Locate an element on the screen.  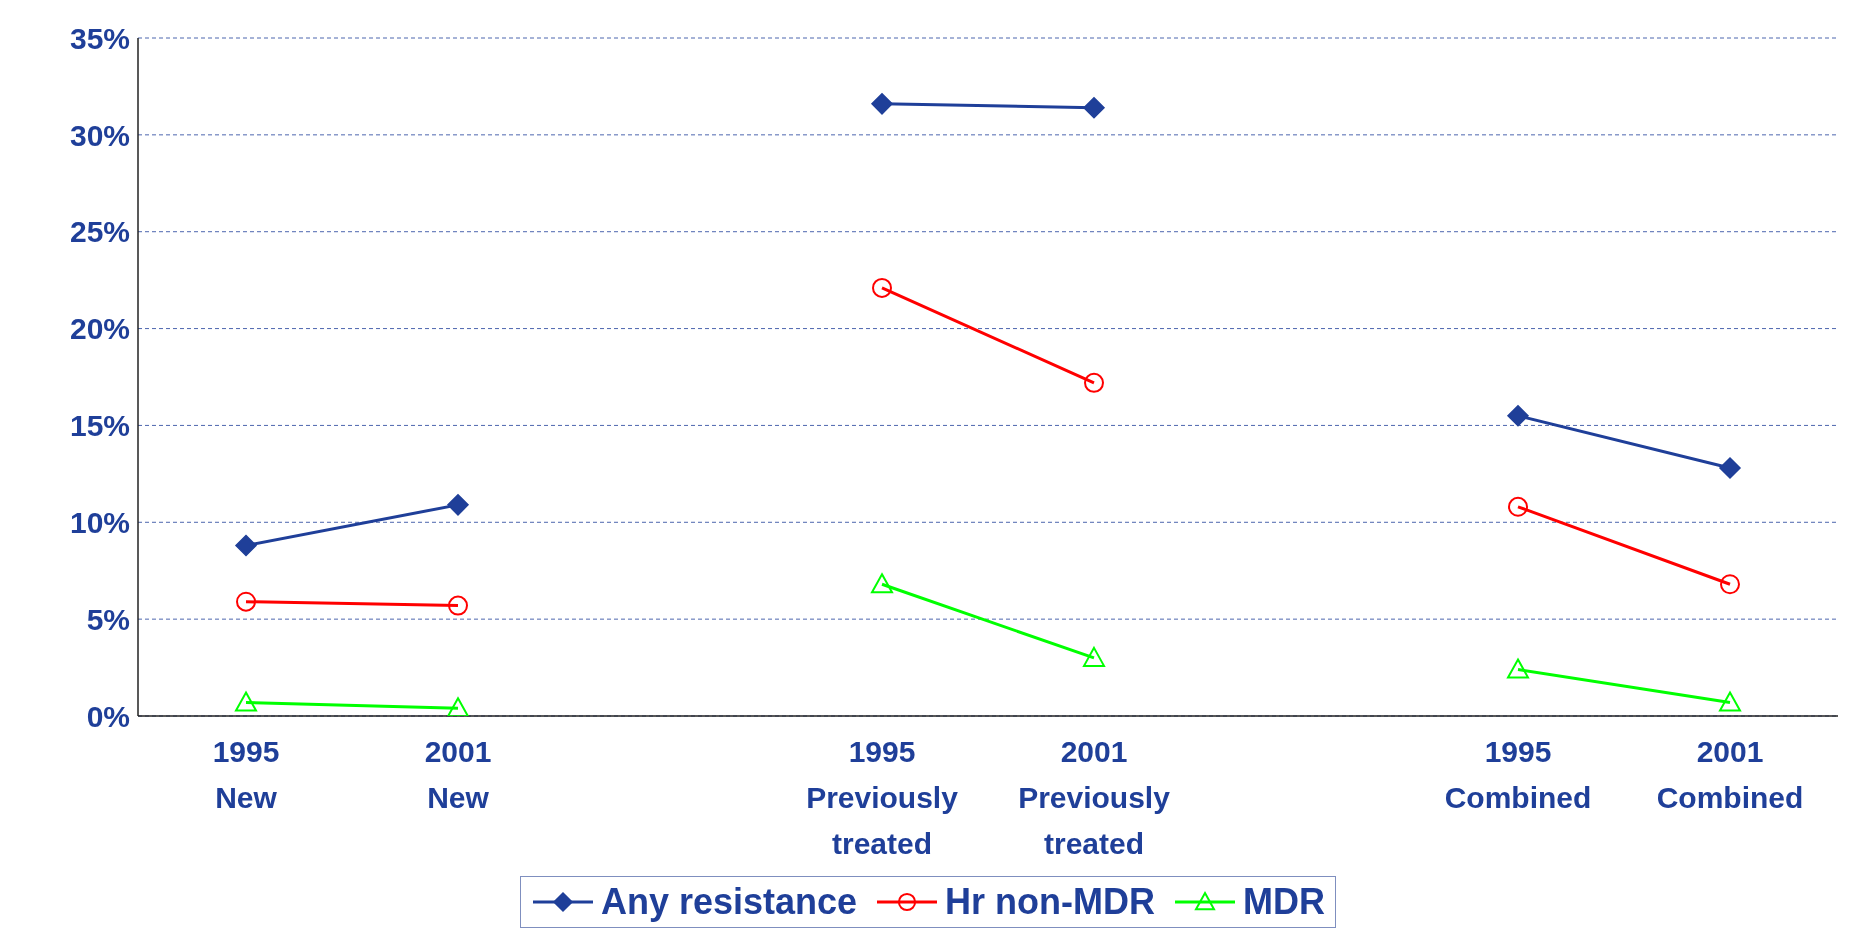
x-tick-label: 1995 Combined is located at coordinates (1518, 774).